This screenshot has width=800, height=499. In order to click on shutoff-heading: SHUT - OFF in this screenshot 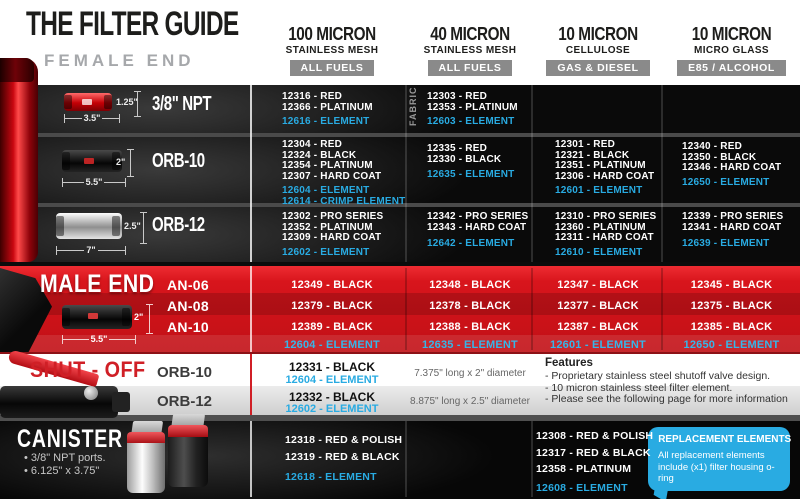, I will do `click(88, 369)`.